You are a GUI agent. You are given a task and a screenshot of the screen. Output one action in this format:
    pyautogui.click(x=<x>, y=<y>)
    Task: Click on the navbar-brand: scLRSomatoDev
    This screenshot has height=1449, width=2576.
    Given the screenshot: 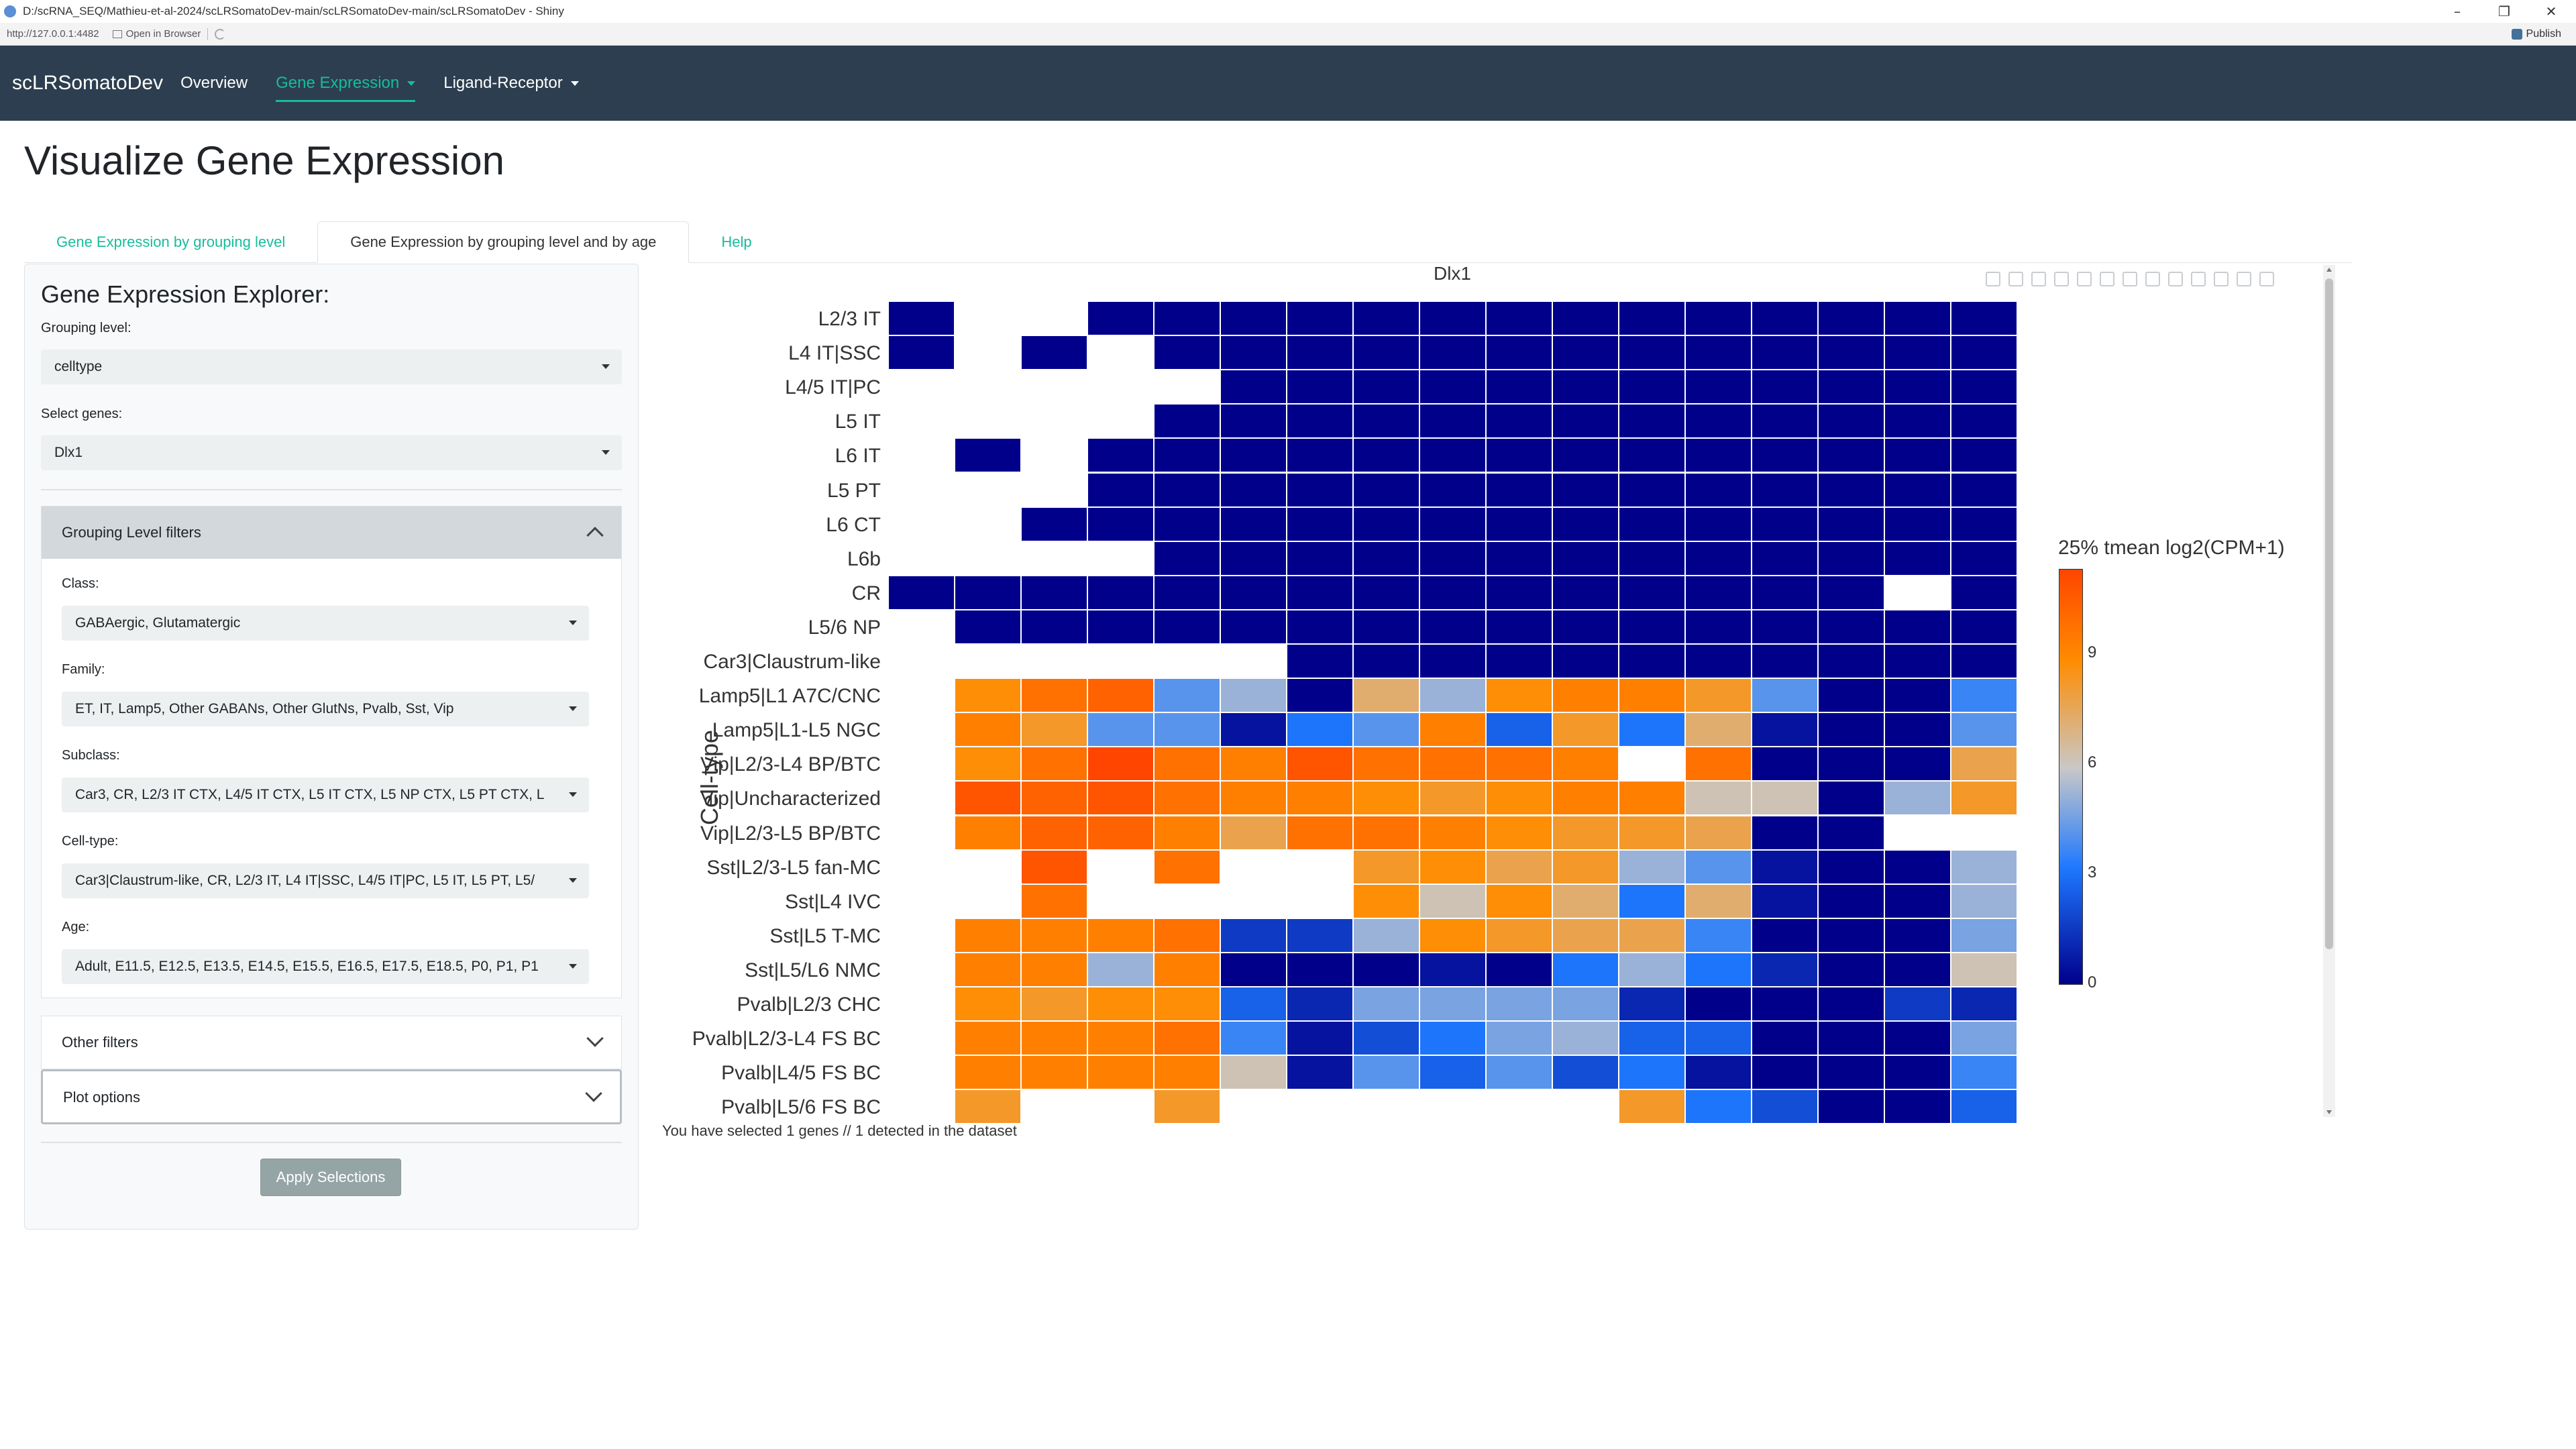 What is the action you would take?
    pyautogui.click(x=88, y=83)
    